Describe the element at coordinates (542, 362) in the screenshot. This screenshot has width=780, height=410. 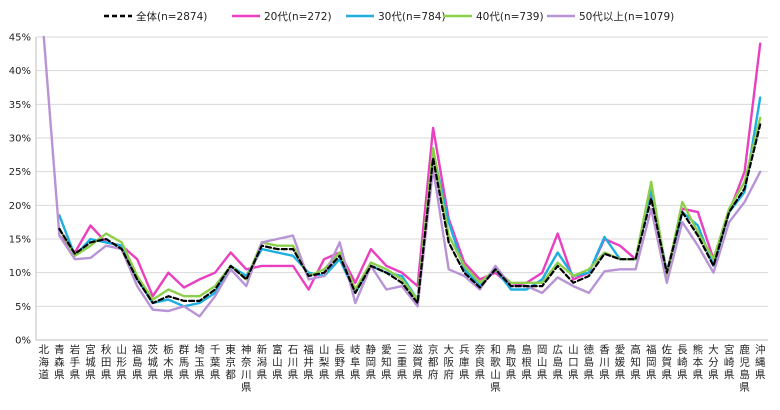
I see `x-category-label: 岡山県` at that location.